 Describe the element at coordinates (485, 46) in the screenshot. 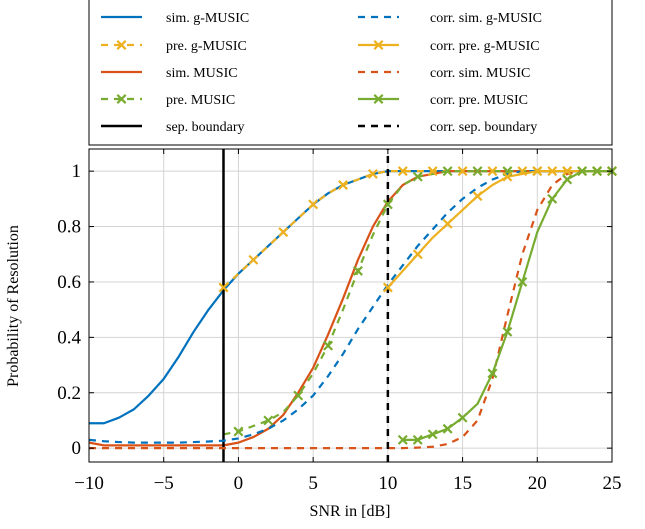

I see `legend-label: corr. pre. g-MUSIC` at that location.